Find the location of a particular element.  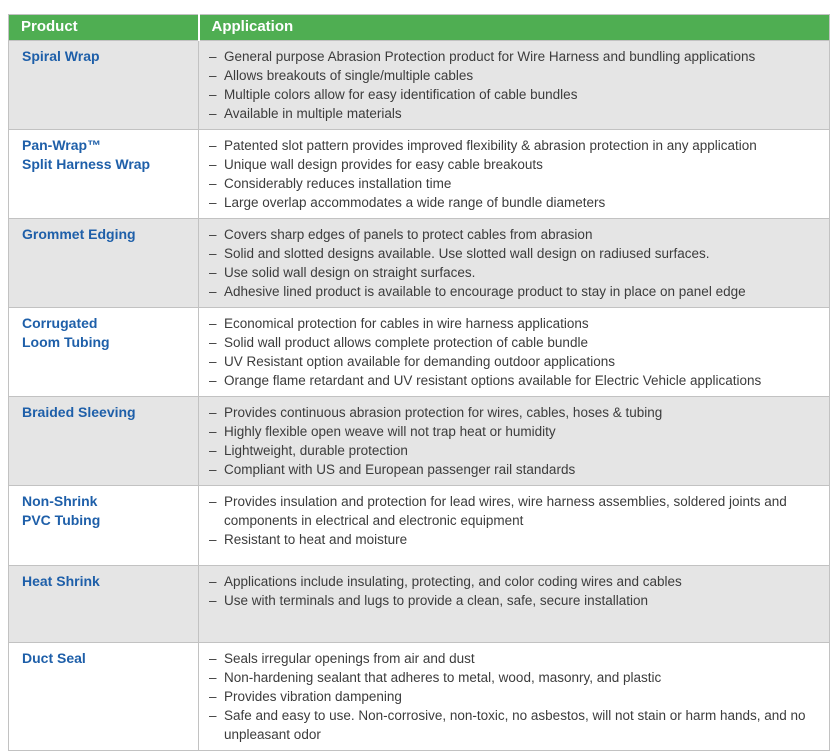

product-name-cell: Non-Shrink PVC Tubing is located at coordinates (103, 525).